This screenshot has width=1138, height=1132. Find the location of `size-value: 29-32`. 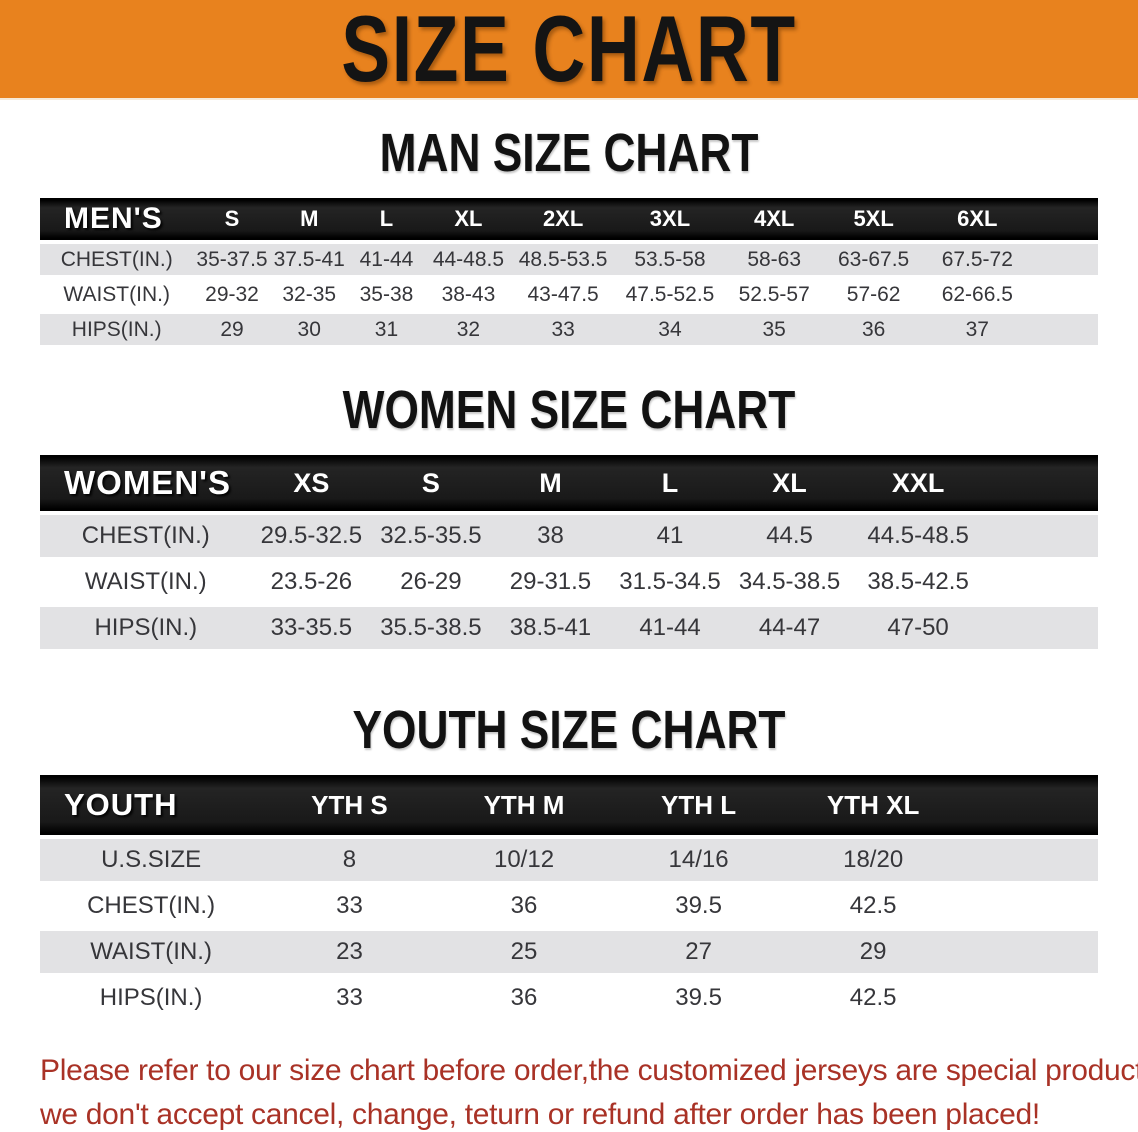

size-value: 29-32 is located at coordinates (232, 294).